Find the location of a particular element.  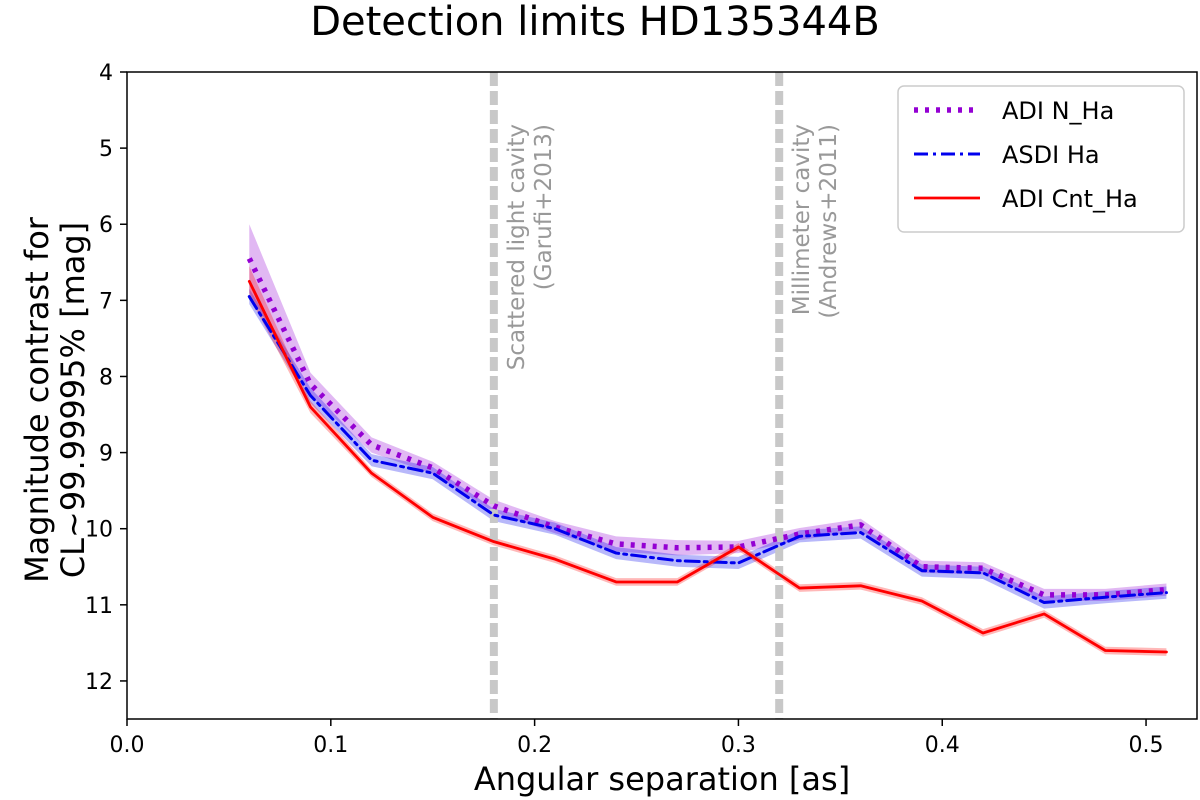

y-axis-label-line1: Magnitude contrast for is located at coordinates (37, 399).